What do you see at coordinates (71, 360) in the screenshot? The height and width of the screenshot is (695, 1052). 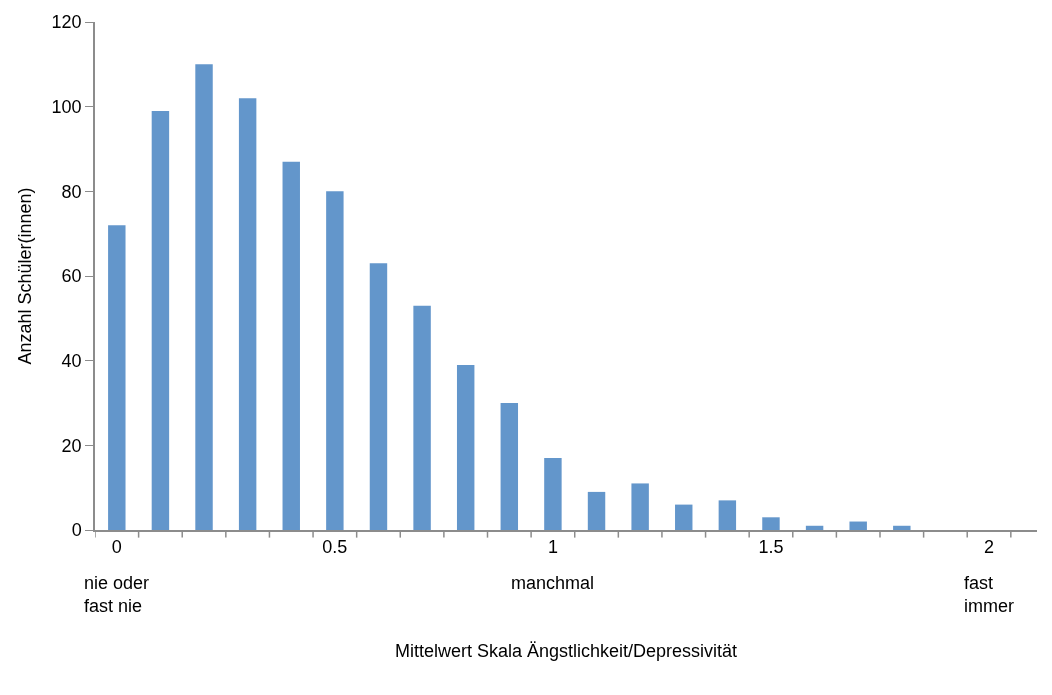 I see `y-tick-label: 40` at bounding box center [71, 360].